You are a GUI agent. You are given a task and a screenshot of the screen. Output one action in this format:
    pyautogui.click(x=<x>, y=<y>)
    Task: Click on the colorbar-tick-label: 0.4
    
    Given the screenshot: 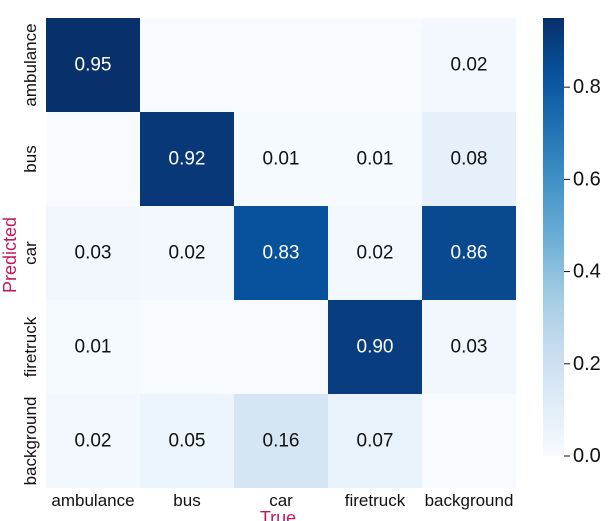 What is the action you would take?
    pyautogui.click(x=587, y=272)
    